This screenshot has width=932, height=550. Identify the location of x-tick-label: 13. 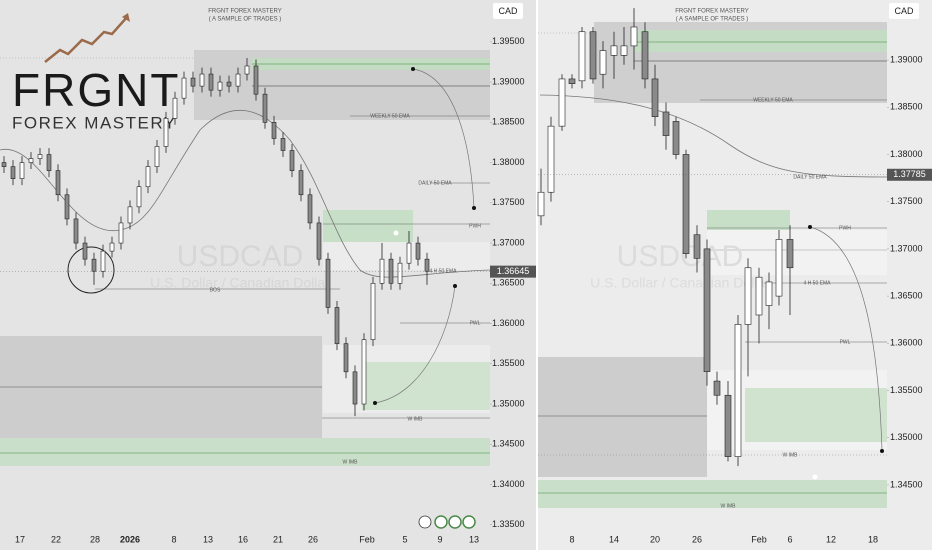
(474, 539).